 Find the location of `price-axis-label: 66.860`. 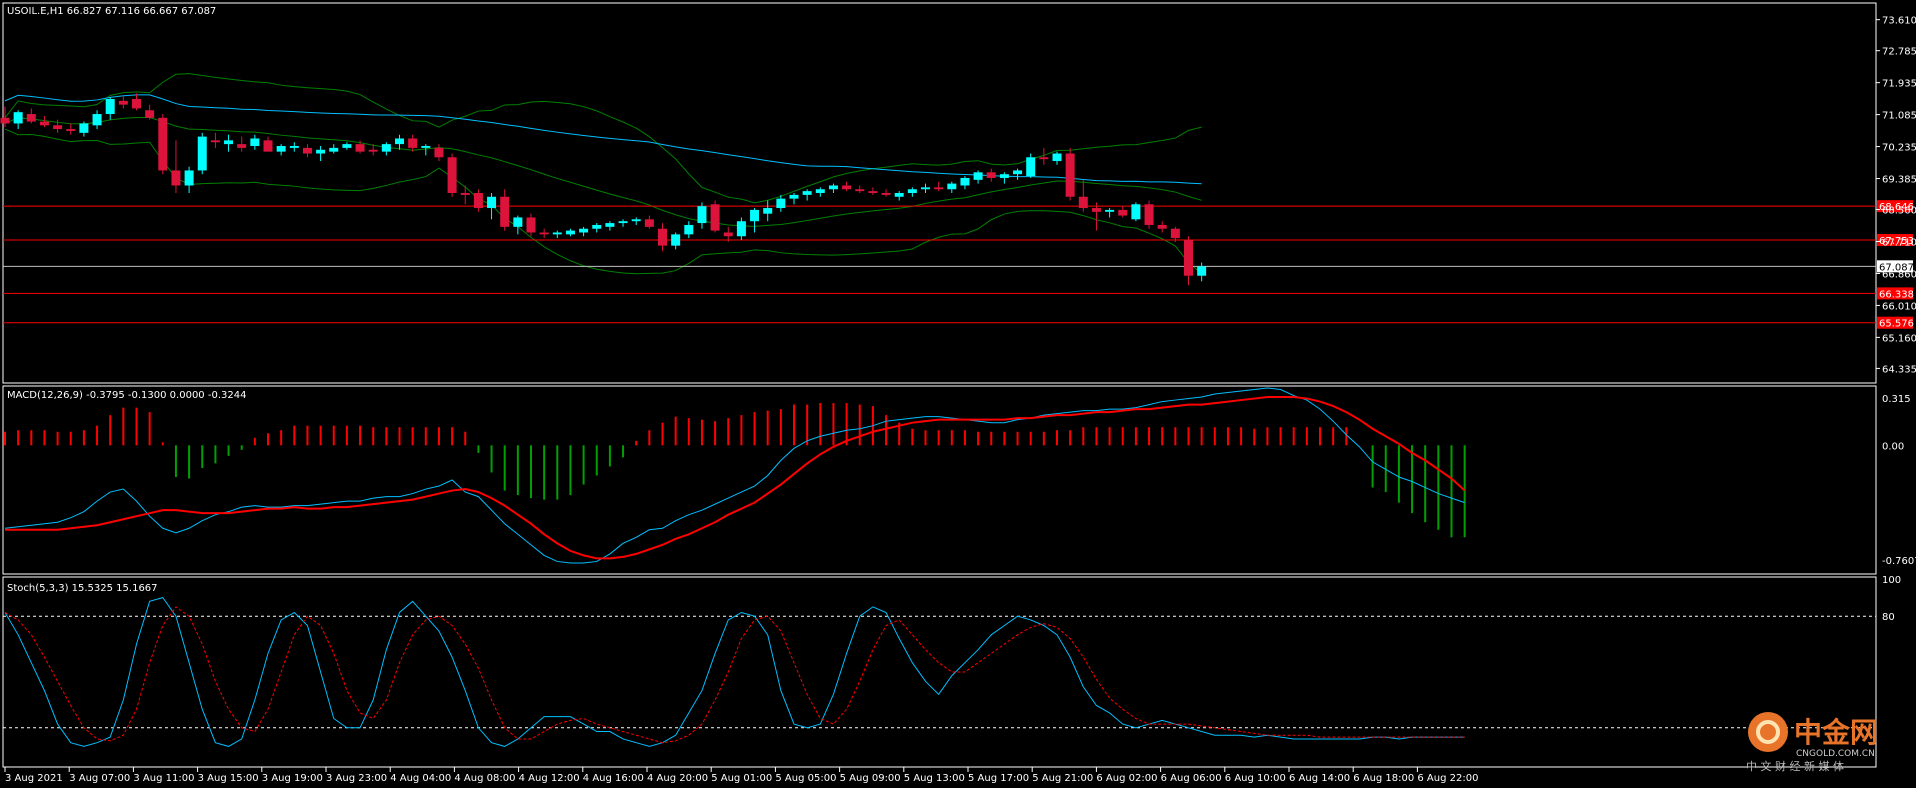

price-axis-label: 66.860 is located at coordinates (1899, 274).